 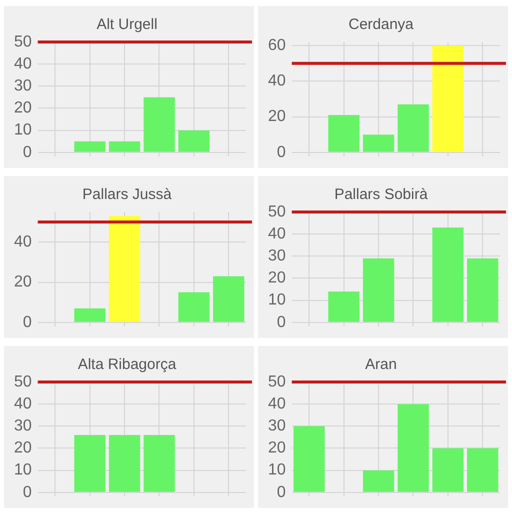 I want to click on chart-title: Alta Ribagorça, so click(x=127, y=365).